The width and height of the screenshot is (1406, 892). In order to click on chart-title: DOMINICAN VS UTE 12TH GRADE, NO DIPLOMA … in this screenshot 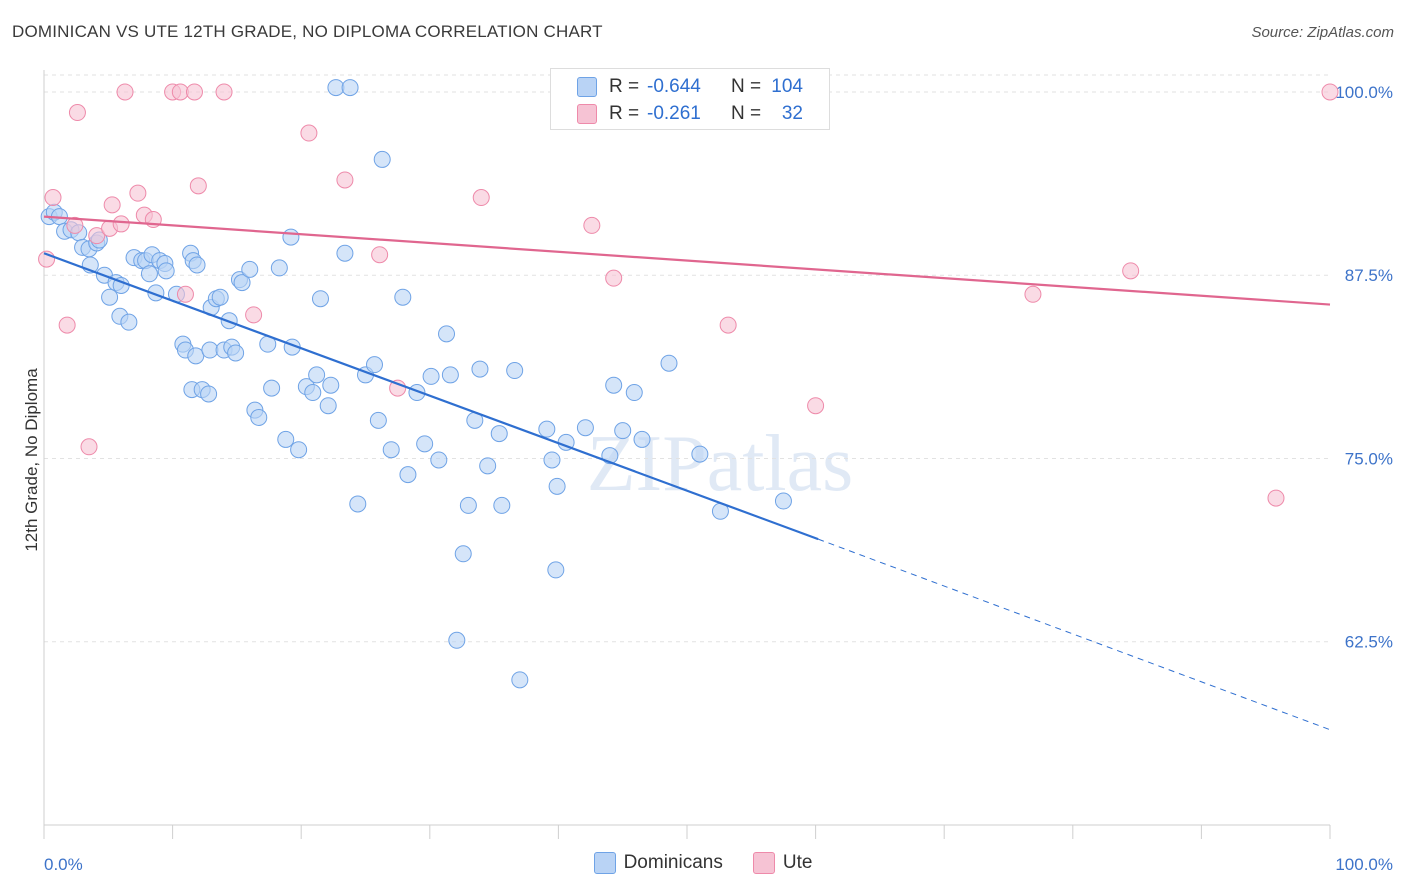, I will do `click(307, 31)`.